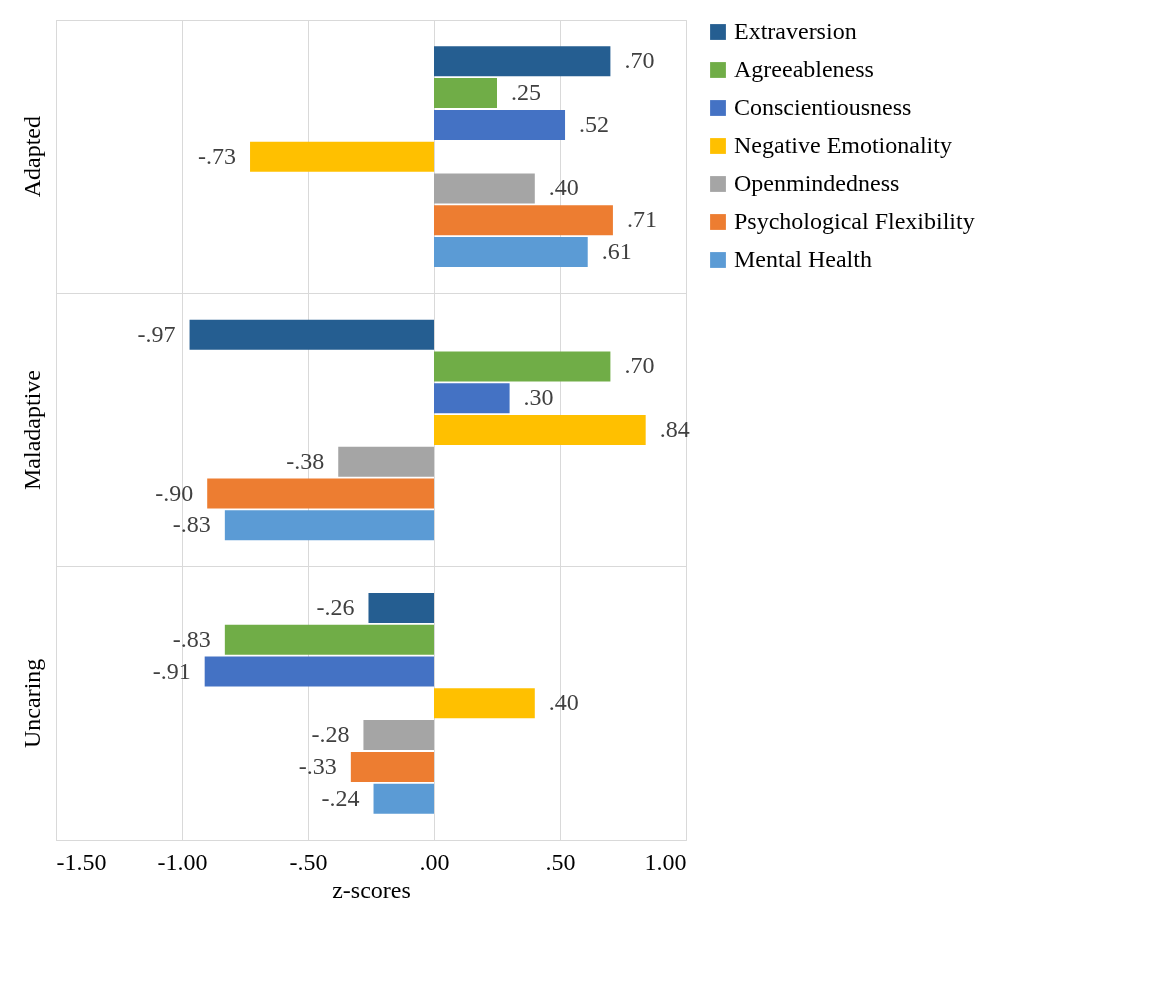 The width and height of the screenshot is (1155, 1002). I want to click on x-tick-label: -1.50, so click(81, 861).